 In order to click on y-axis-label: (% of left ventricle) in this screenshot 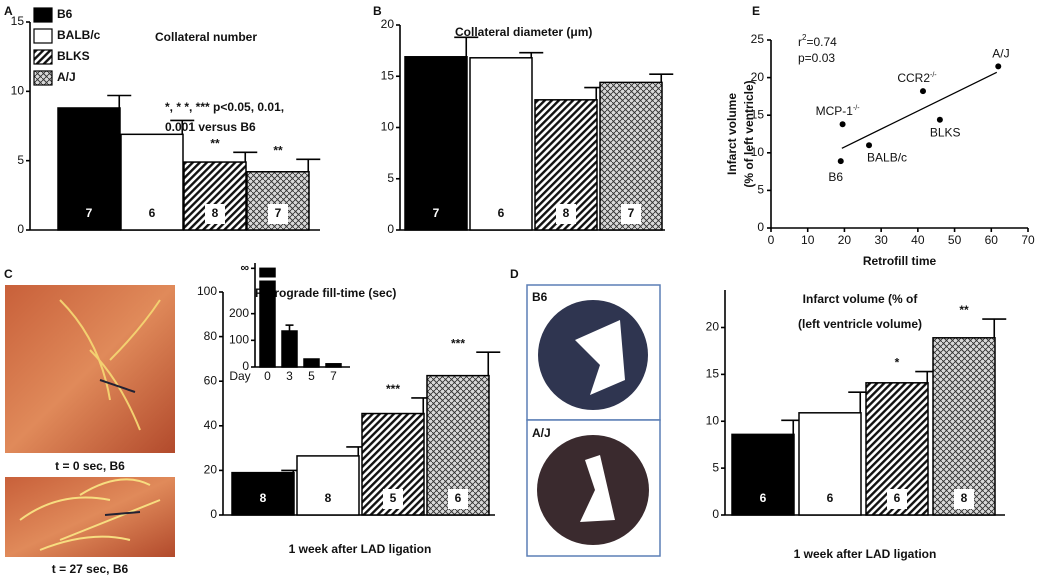, I will do `click(749, 133)`.